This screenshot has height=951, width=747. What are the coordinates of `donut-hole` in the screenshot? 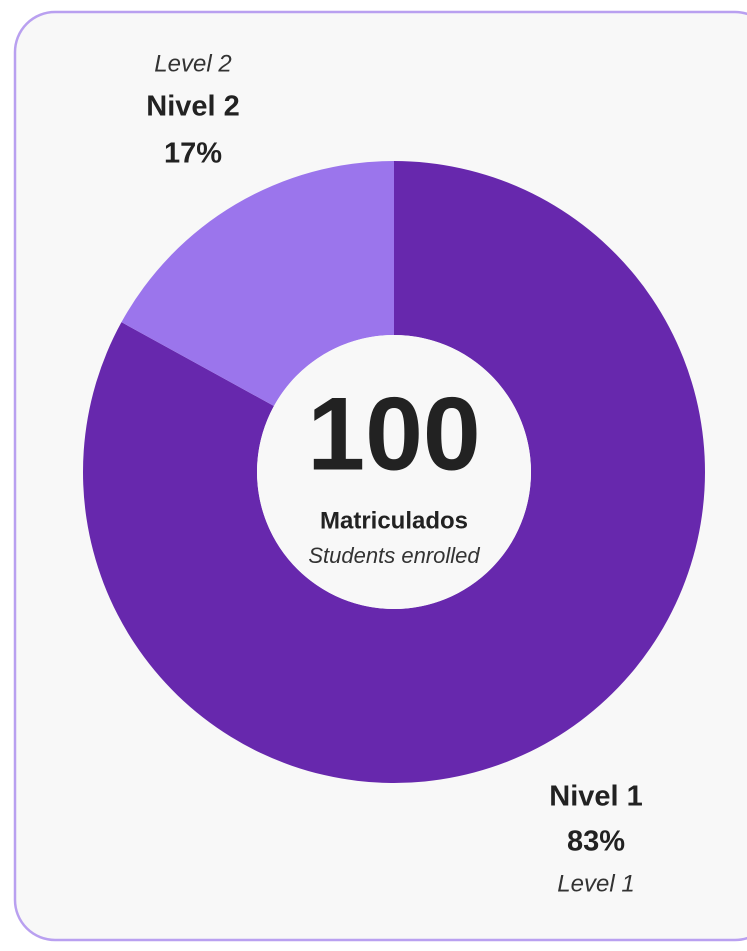 It's located at (394, 472).